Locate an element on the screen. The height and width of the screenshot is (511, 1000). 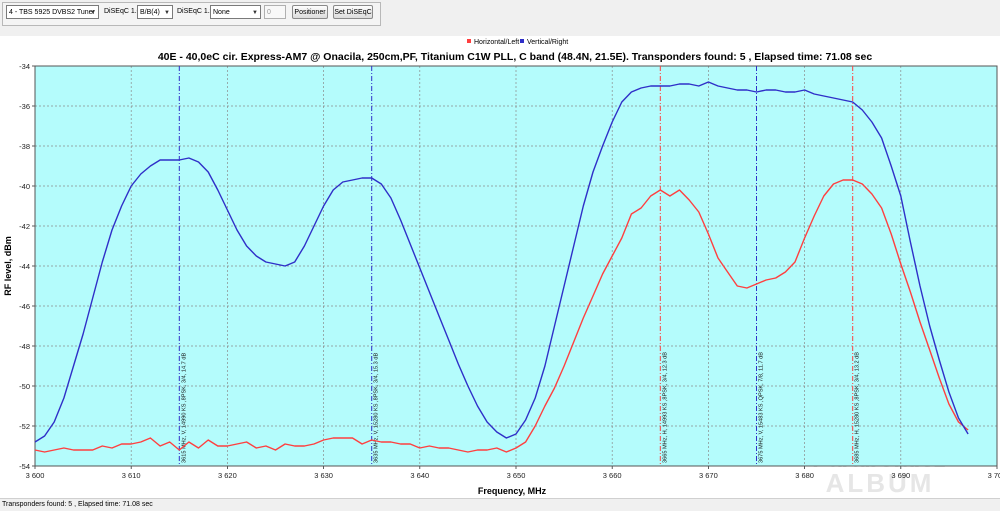
tuner-select: 4 - TBS 5925 DVBS2 Tuner ▼ is located at coordinates (52, 12).